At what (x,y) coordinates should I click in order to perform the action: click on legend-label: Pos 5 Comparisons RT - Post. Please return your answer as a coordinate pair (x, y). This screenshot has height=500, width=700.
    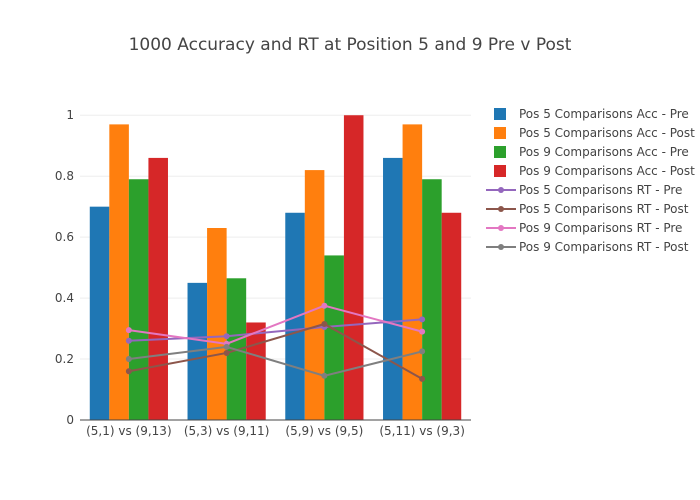
    Looking at the image, I should click on (604, 209).